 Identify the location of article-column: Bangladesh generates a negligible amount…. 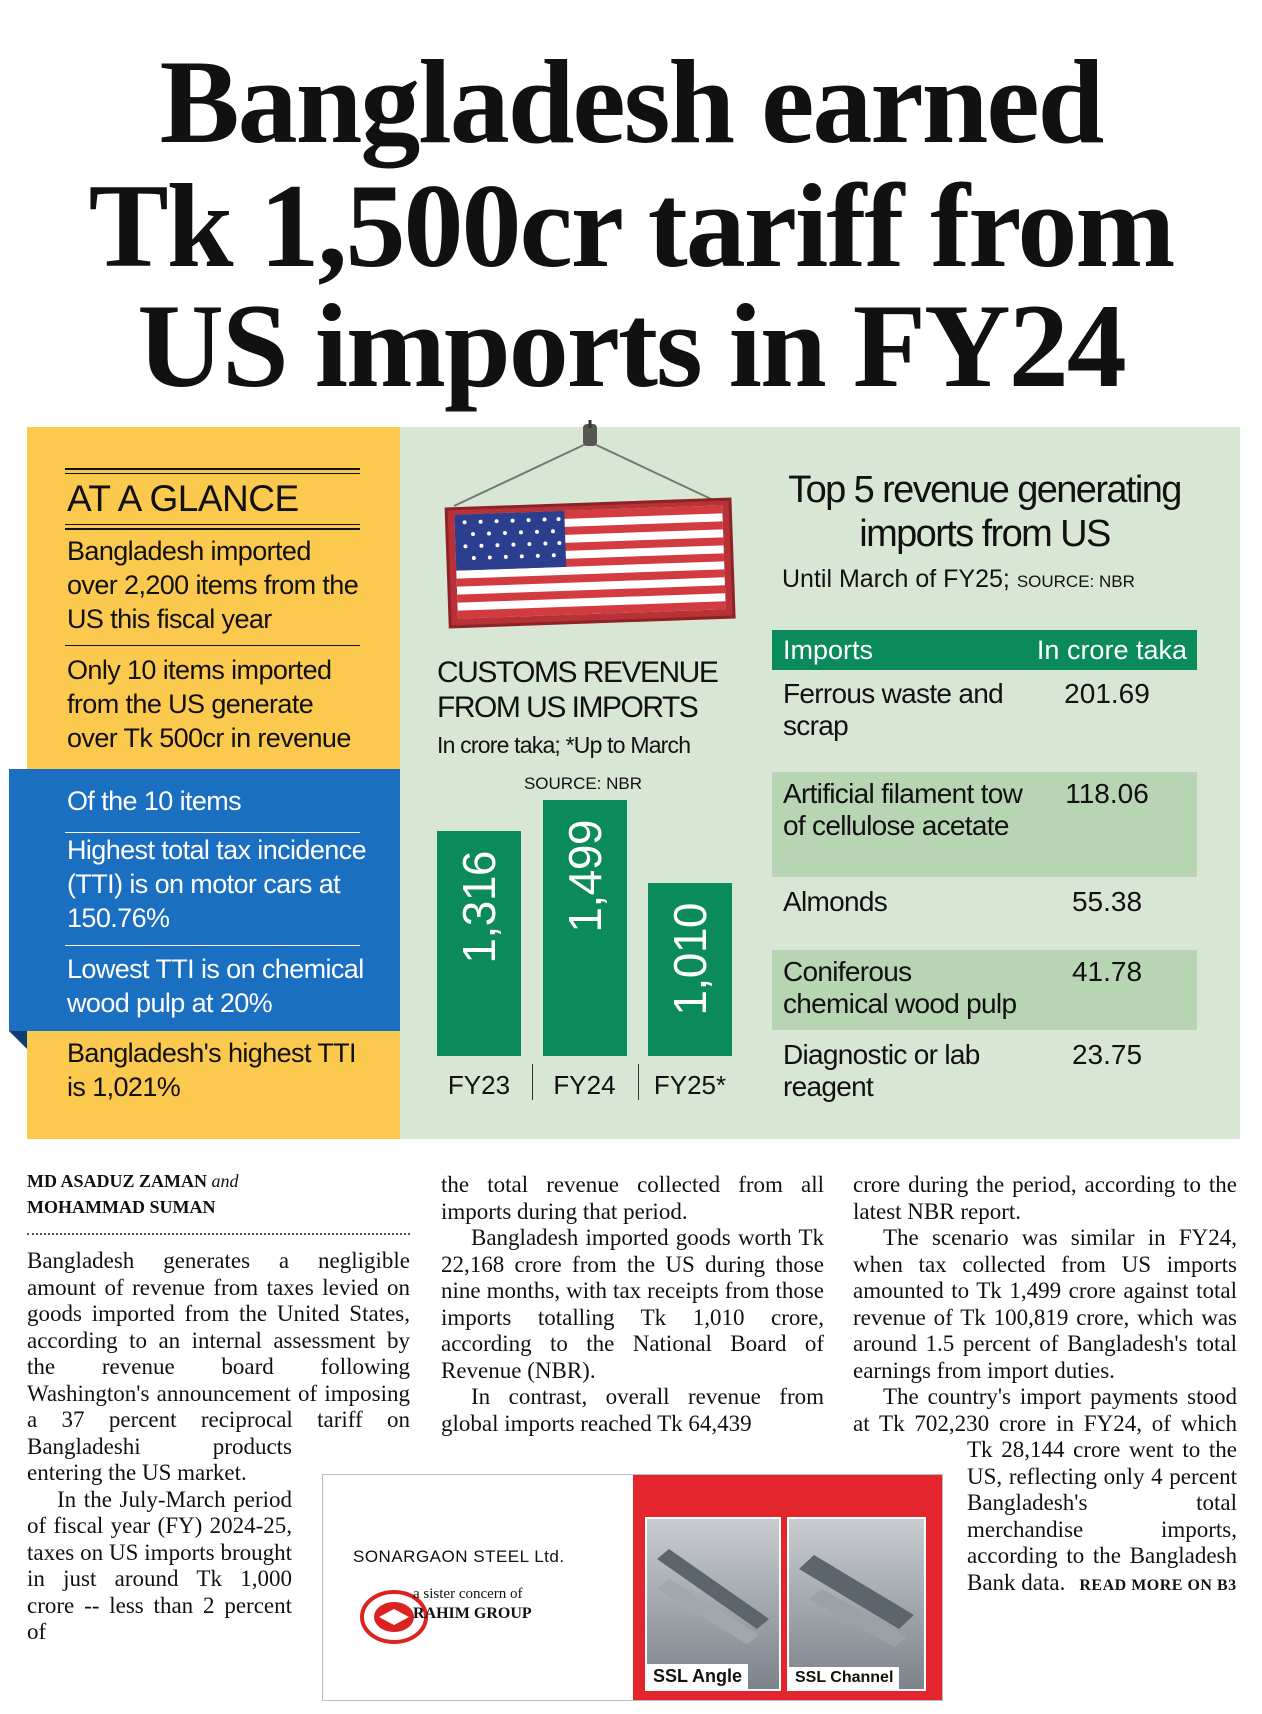
(218, 1478).